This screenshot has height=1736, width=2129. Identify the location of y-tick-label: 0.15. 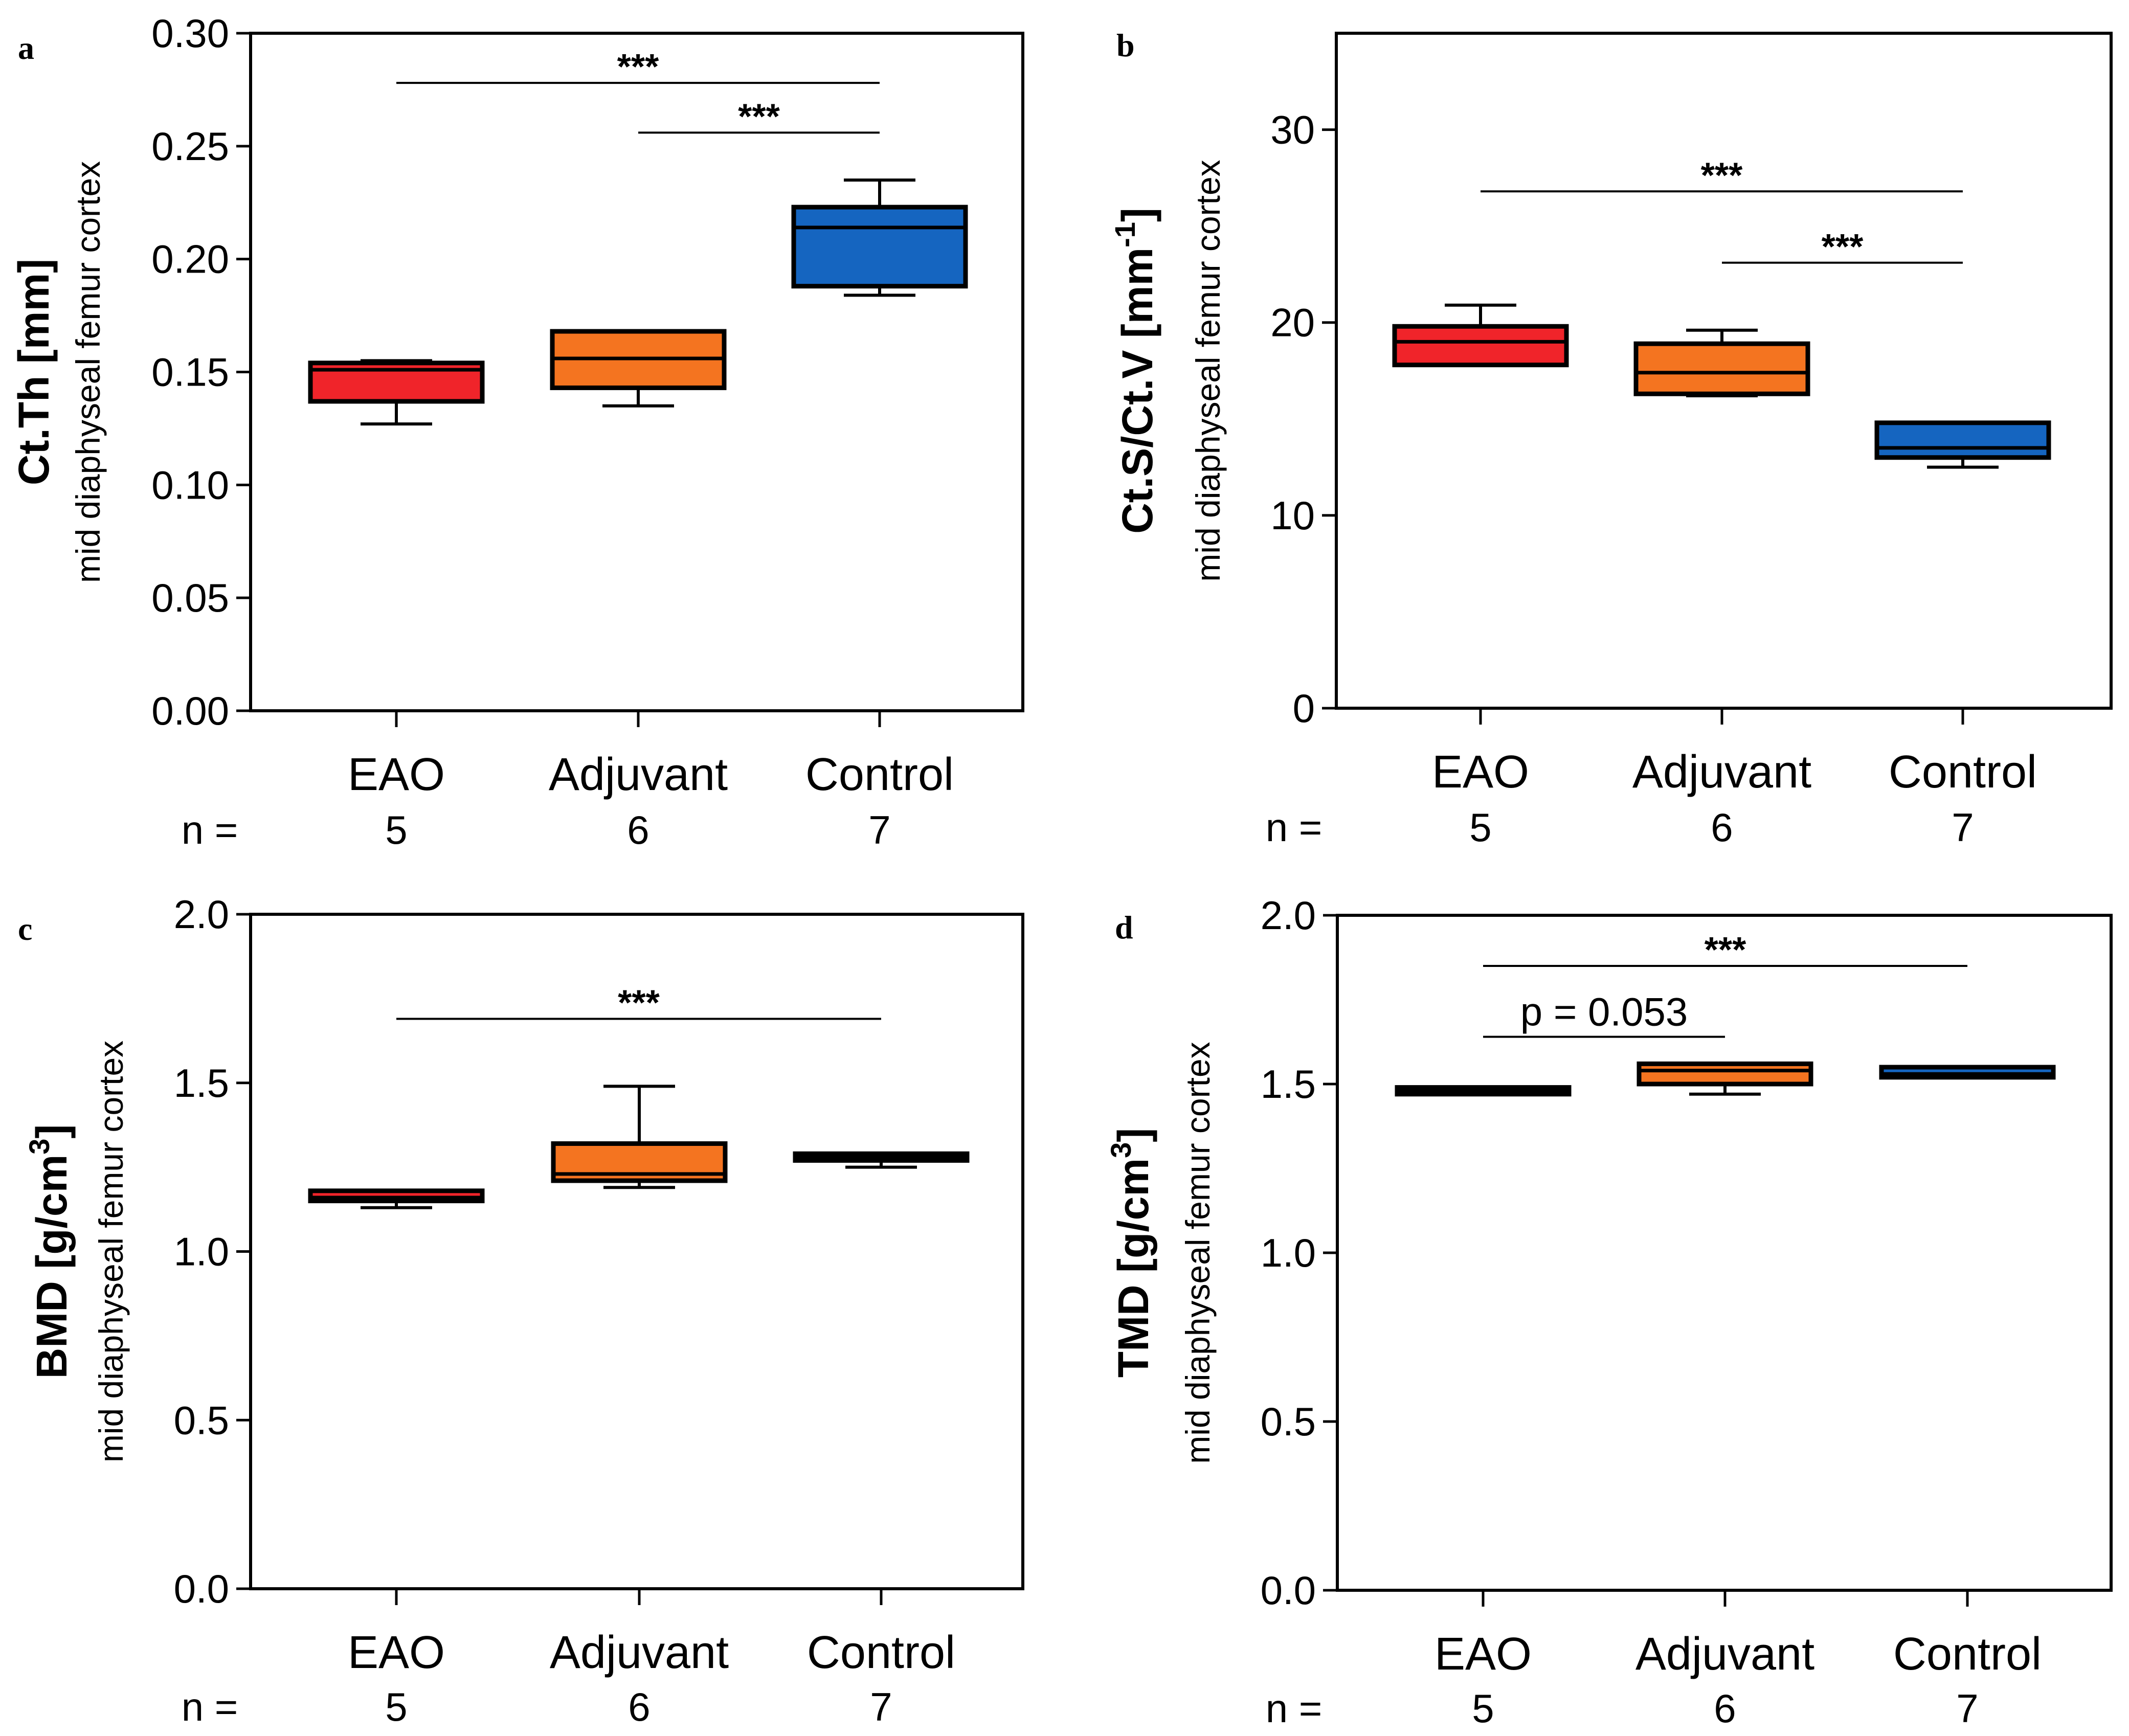
(190, 372).